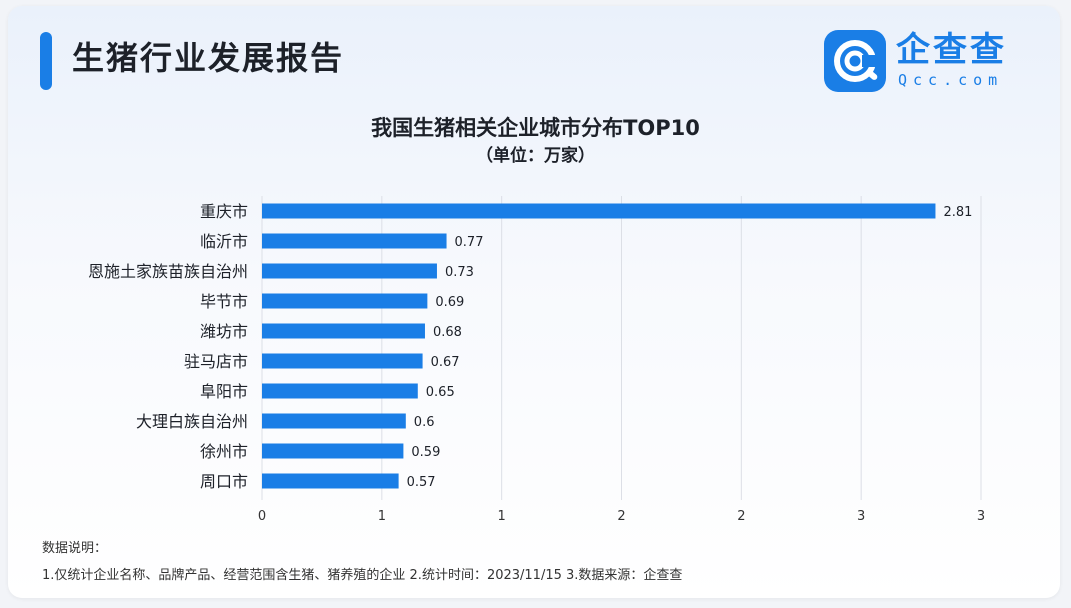 The image size is (1071, 608). Describe the element at coordinates (535, 156) in the screenshot. I see `chart-subtitle: （单位：万家）` at that location.